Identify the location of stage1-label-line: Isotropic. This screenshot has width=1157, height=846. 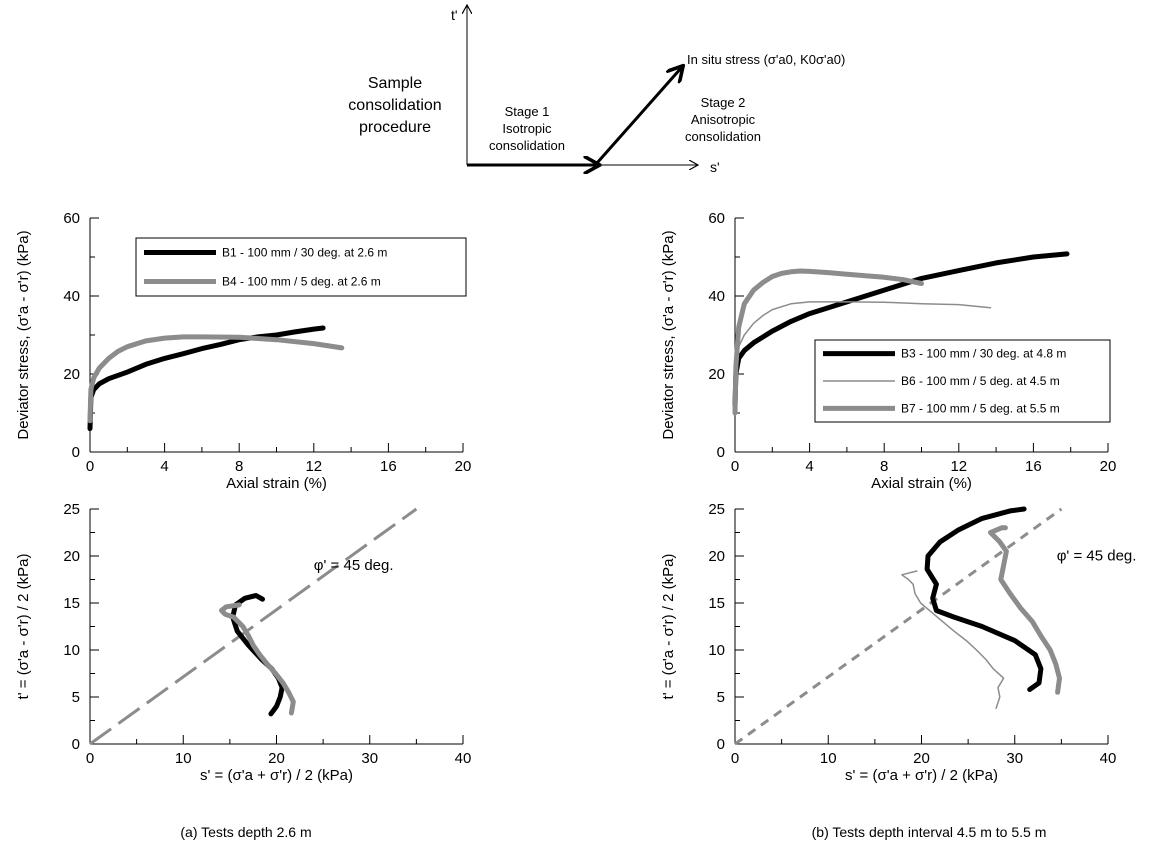
(527, 128).